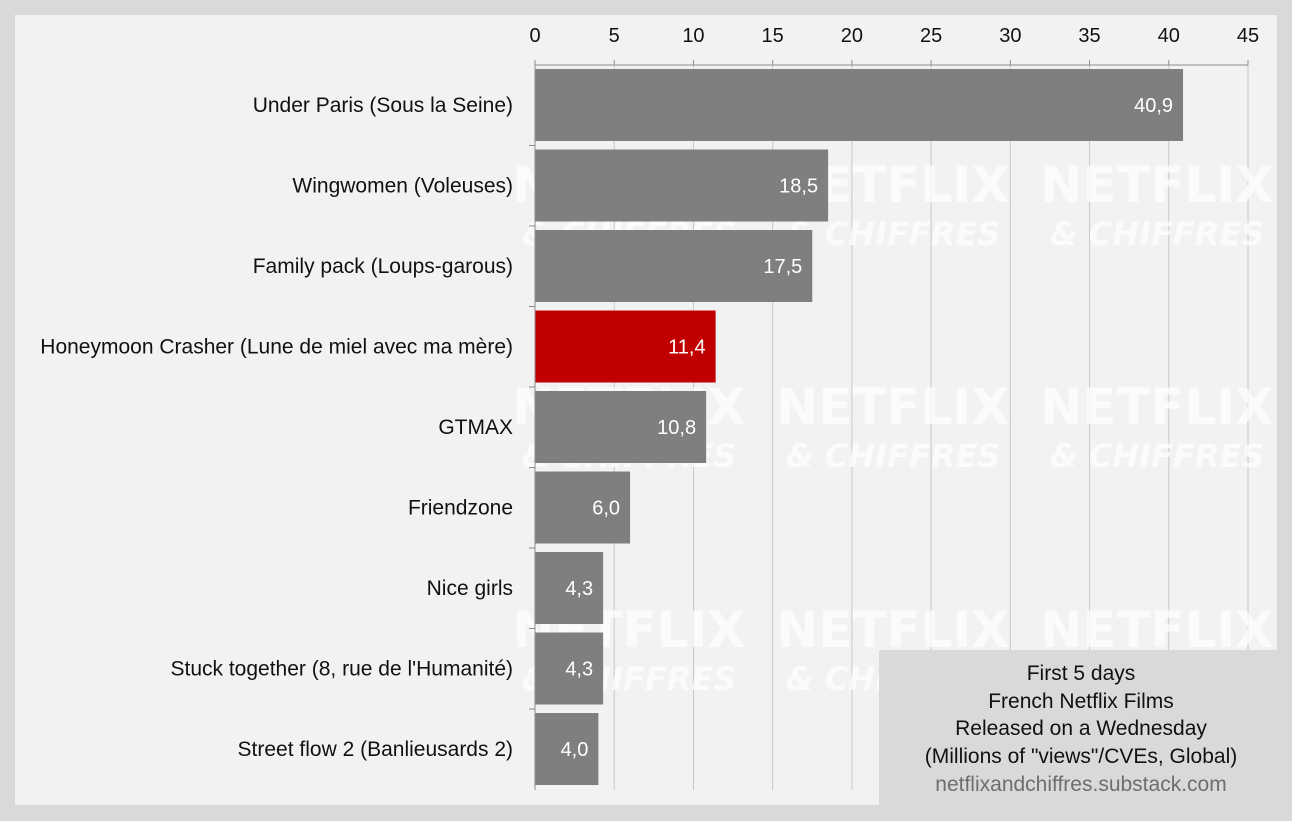 The width and height of the screenshot is (1292, 821). What do you see at coordinates (614, 36) in the screenshot?
I see `x-tick-label: 5` at bounding box center [614, 36].